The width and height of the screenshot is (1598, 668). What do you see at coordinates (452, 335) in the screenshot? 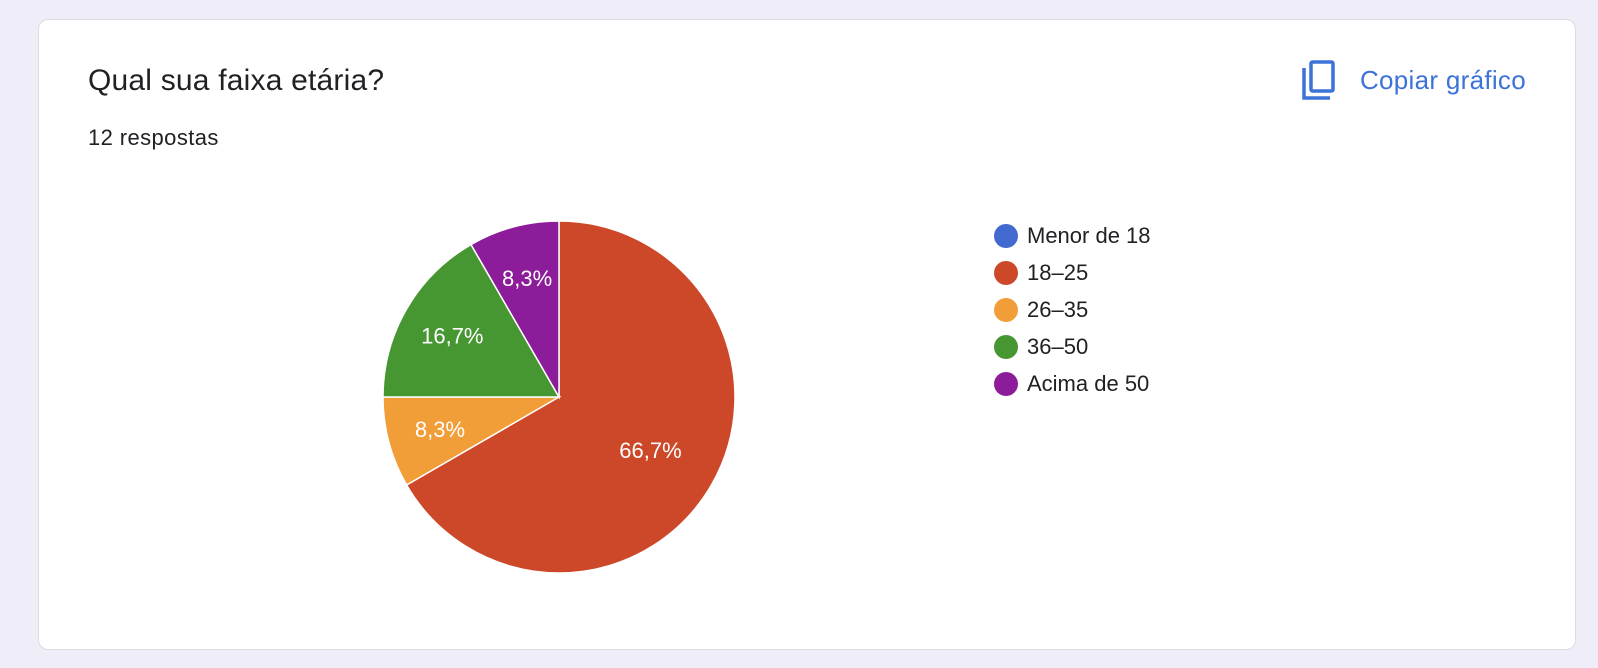
I see `slice-label-36-50: 16,7%` at bounding box center [452, 335].